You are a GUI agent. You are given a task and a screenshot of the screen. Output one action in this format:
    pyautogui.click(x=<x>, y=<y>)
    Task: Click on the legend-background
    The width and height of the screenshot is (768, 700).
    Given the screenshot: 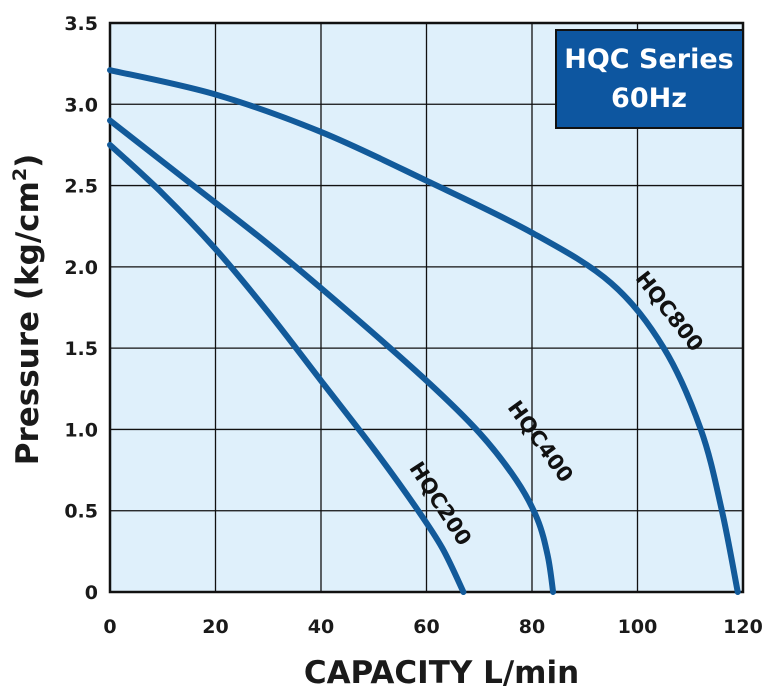 What is the action you would take?
    pyautogui.click(x=649, y=79)
    